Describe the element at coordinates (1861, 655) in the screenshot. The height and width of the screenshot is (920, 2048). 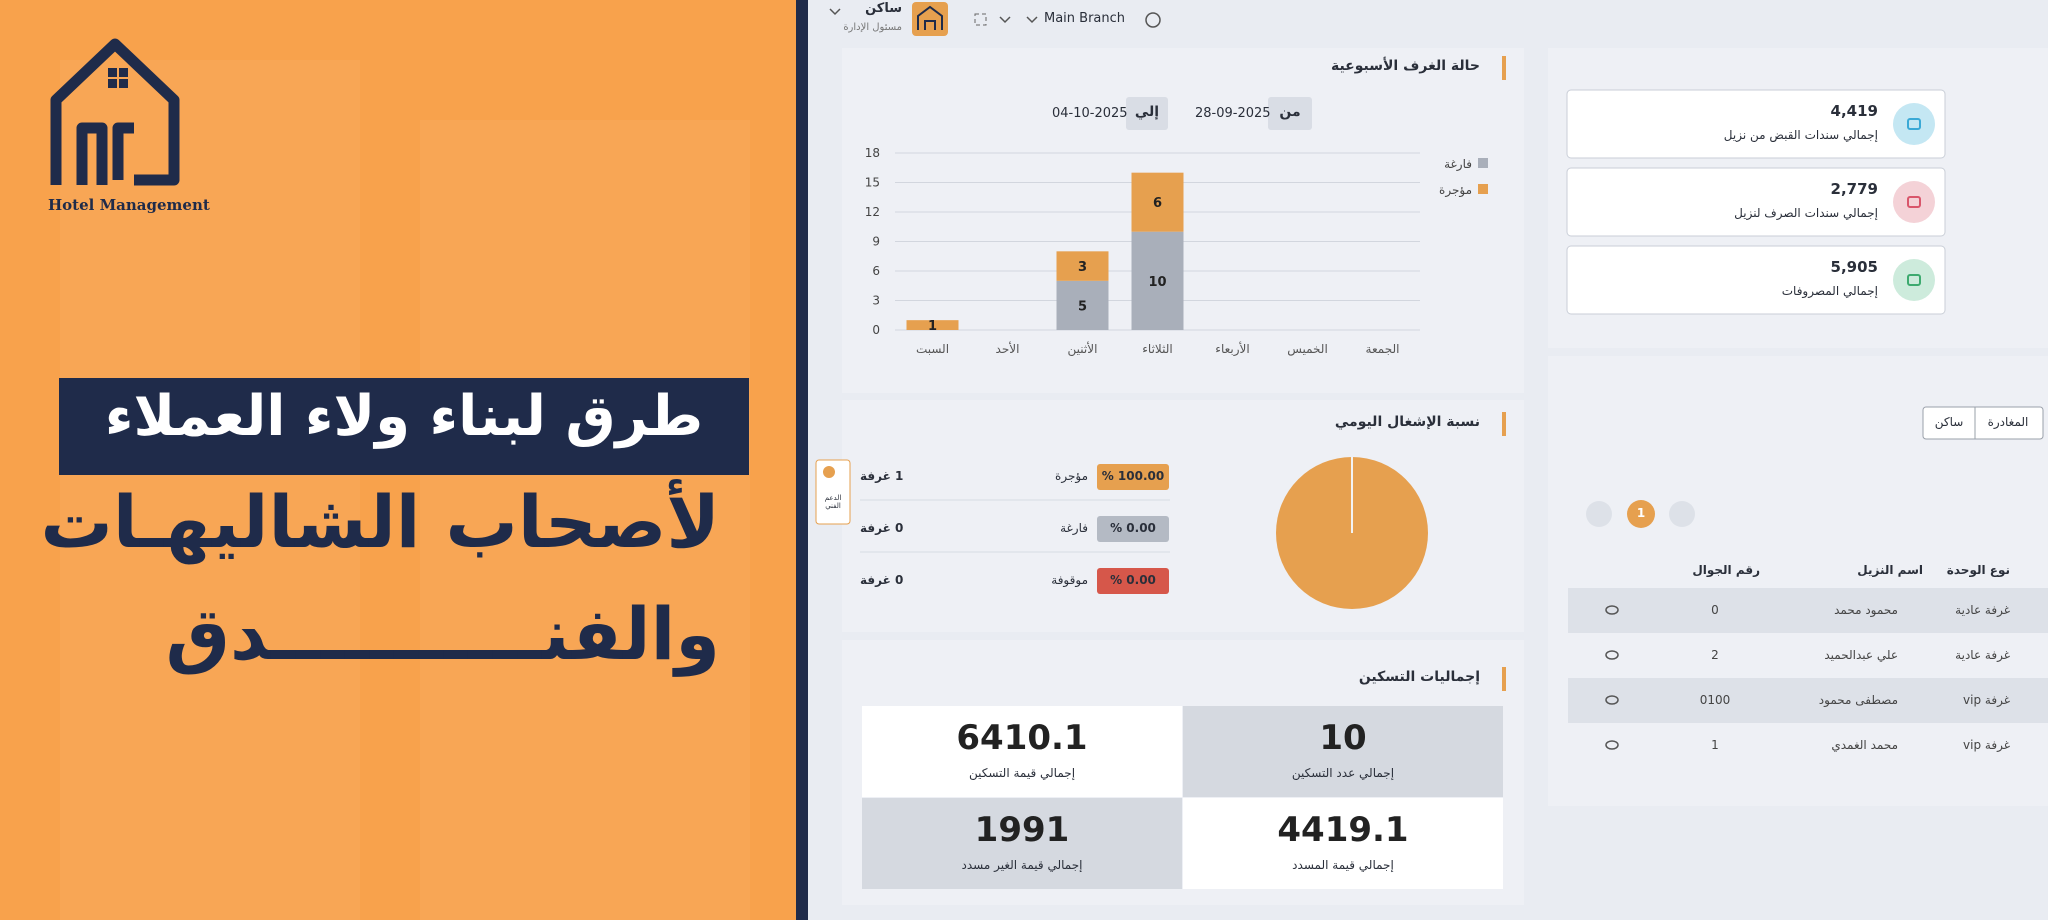
I see `table-cell: علي عبدالحميد` at that location.